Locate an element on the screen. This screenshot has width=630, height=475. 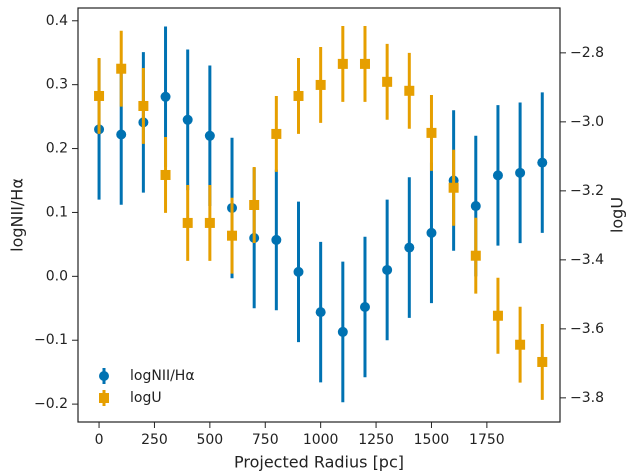
y2-tick-label: −3.6 is located at coordinates (587, 329).